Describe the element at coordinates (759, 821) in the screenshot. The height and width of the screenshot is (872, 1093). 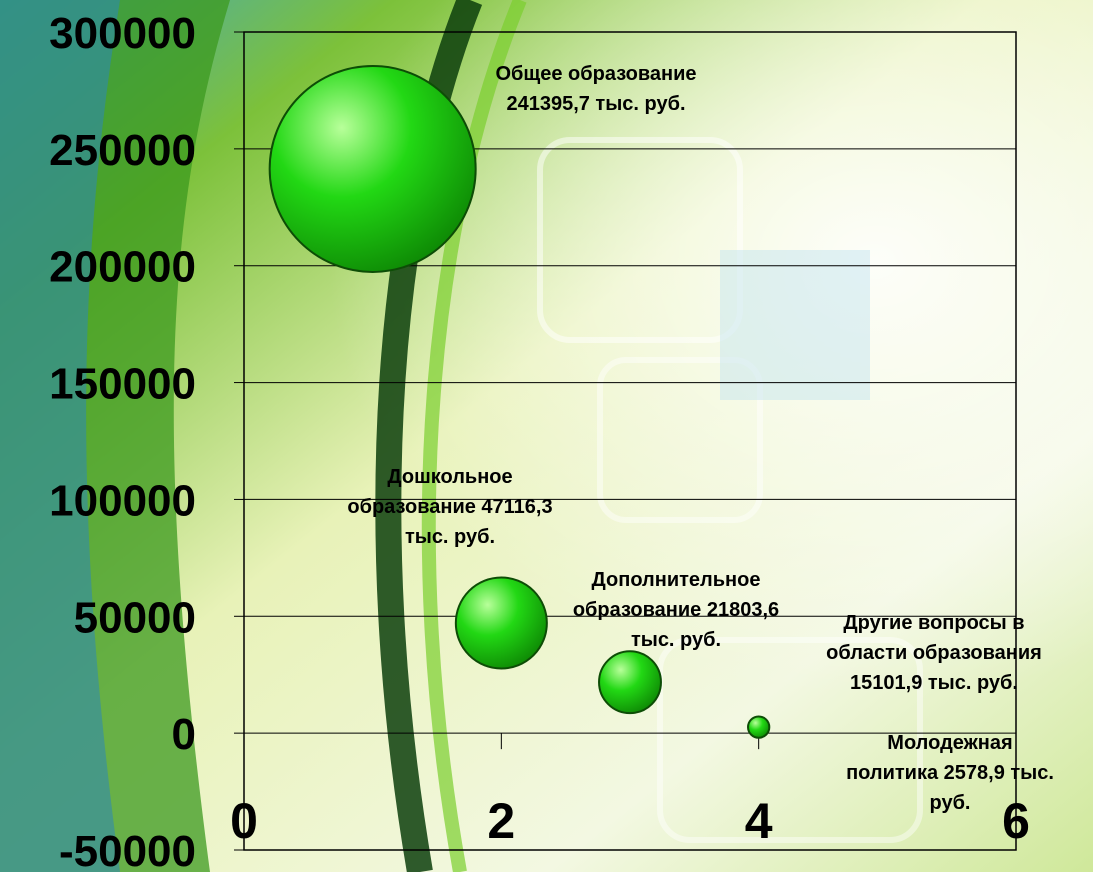
I see `x-tick-label: 4` at that location.